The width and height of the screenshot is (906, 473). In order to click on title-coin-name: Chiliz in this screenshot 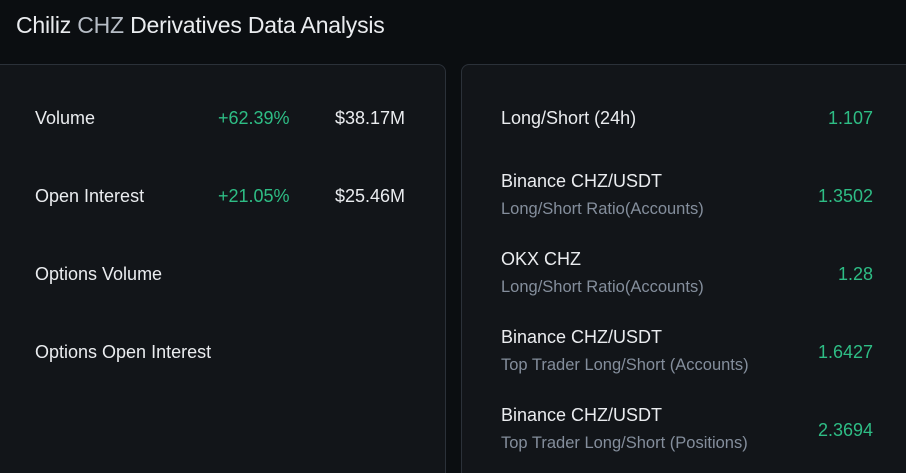, I will do `click(44, 25)`.